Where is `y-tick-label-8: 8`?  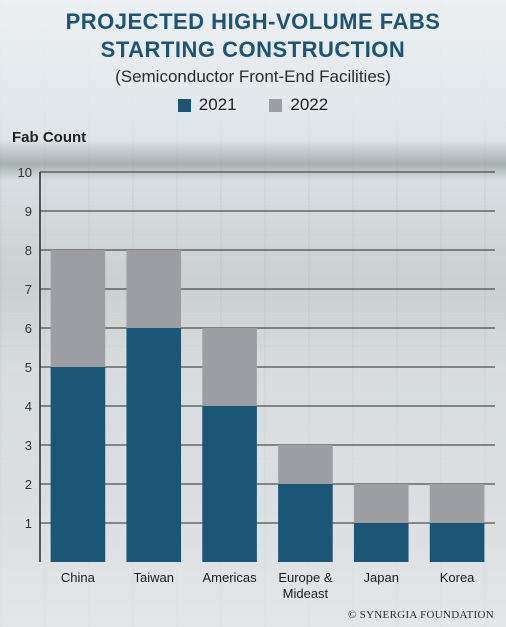 y-tick-label-8: 8 is located at coordinates (28, 250).